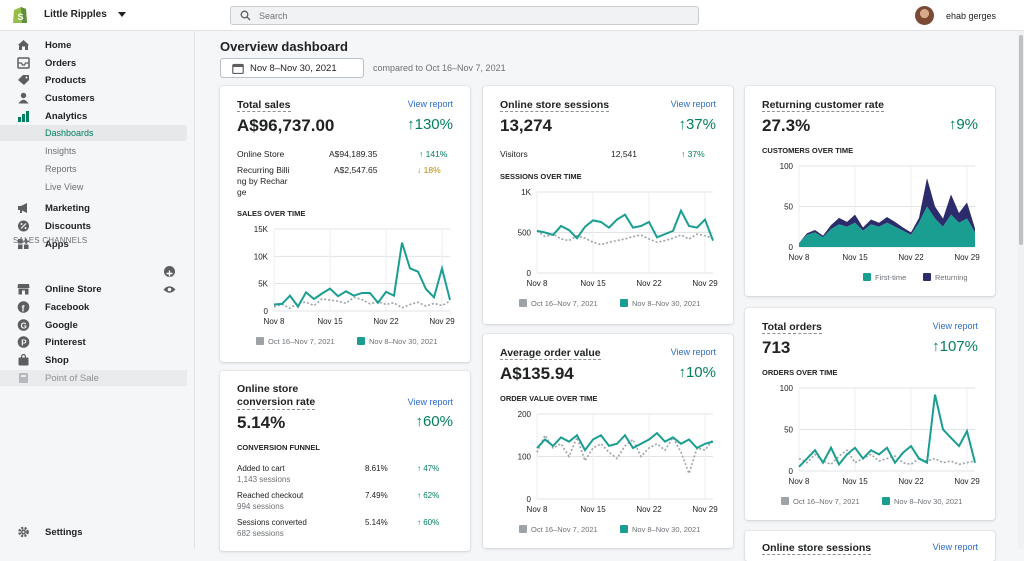 The height and width of the screenshot is (561, 1024). What do you see at coordinates (93, 378) in the screenshot?
I see `sidebar-item-point-of-sale: Point of Sale` at bounding box center [93, 378].